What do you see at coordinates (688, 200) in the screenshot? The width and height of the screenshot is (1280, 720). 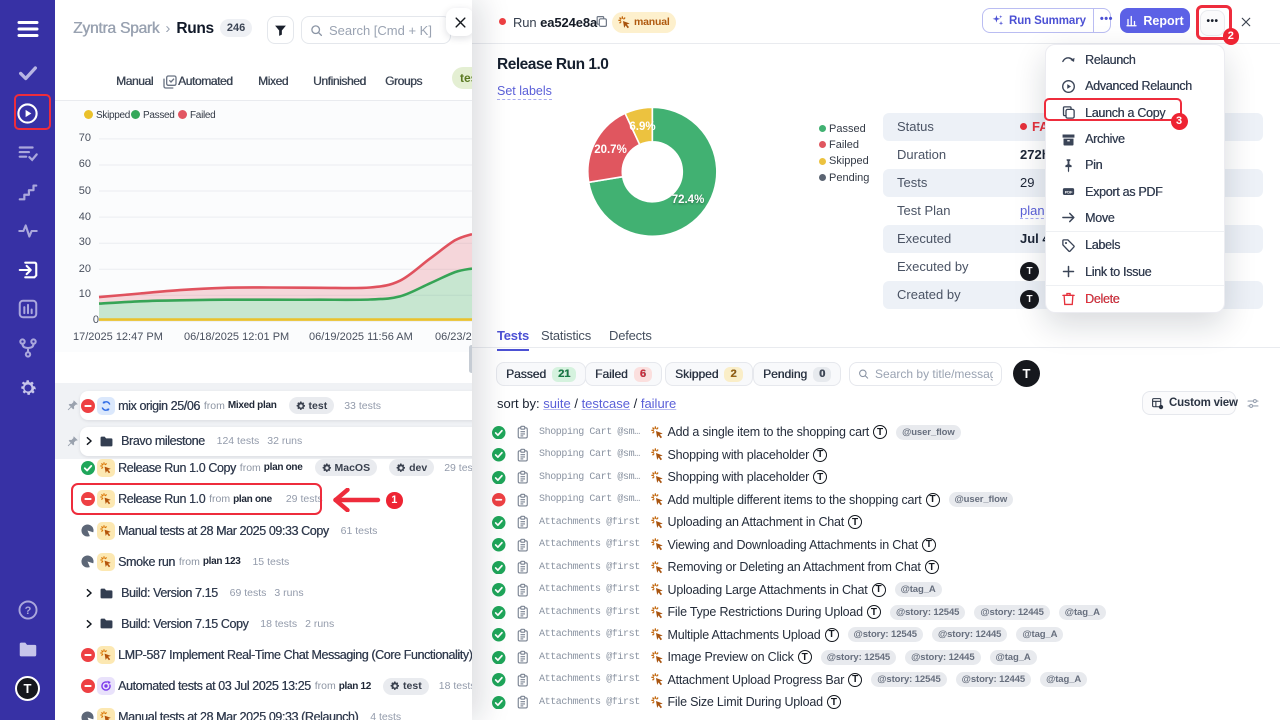 I see `svg-text: 72.4%` at bounding box center [688, 200].